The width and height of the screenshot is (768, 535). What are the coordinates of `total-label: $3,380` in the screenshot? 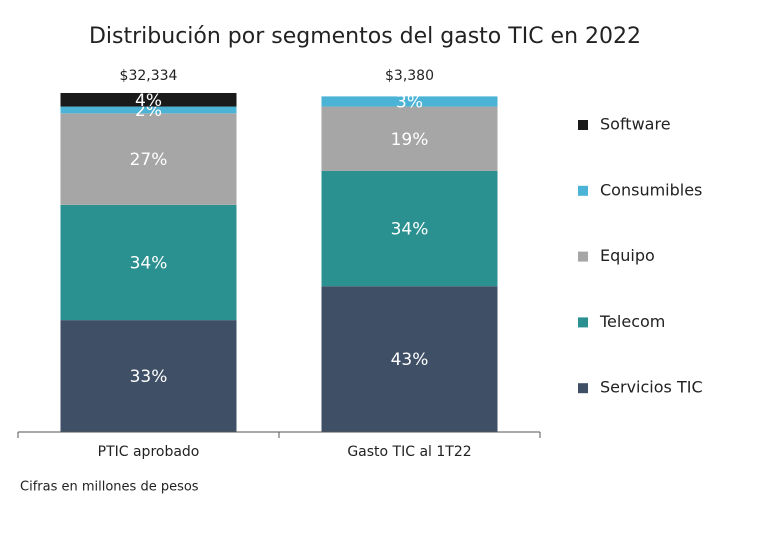 It's located at (409, 76).